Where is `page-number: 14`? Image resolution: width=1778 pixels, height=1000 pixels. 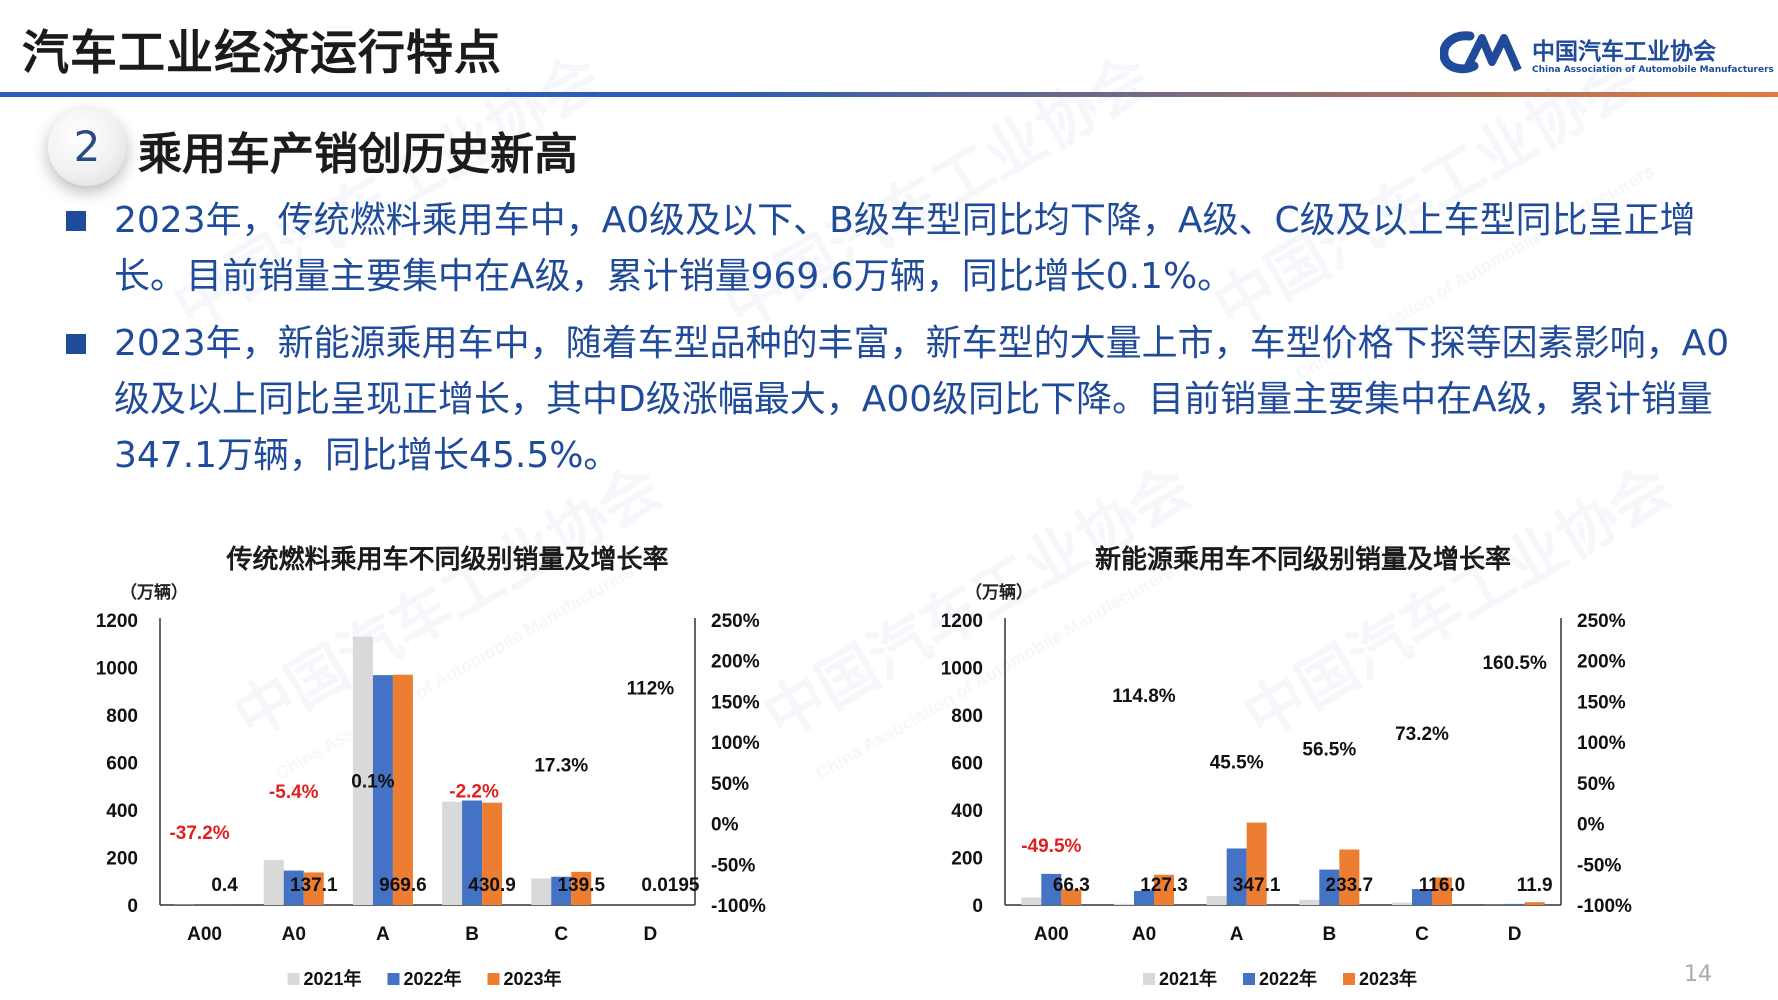
page-number: 14 is located at coordinates (1698, 974).